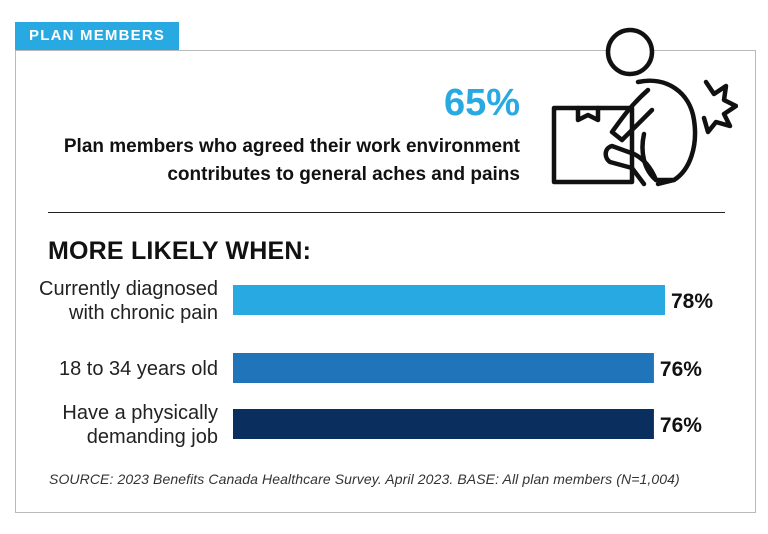 This screenshot has width=768, height=534. What do you see at coordinates (97, 36) in the screenshot?
I see `section-tab: PLAN MEMBERS` at bounding box center [97, 36].